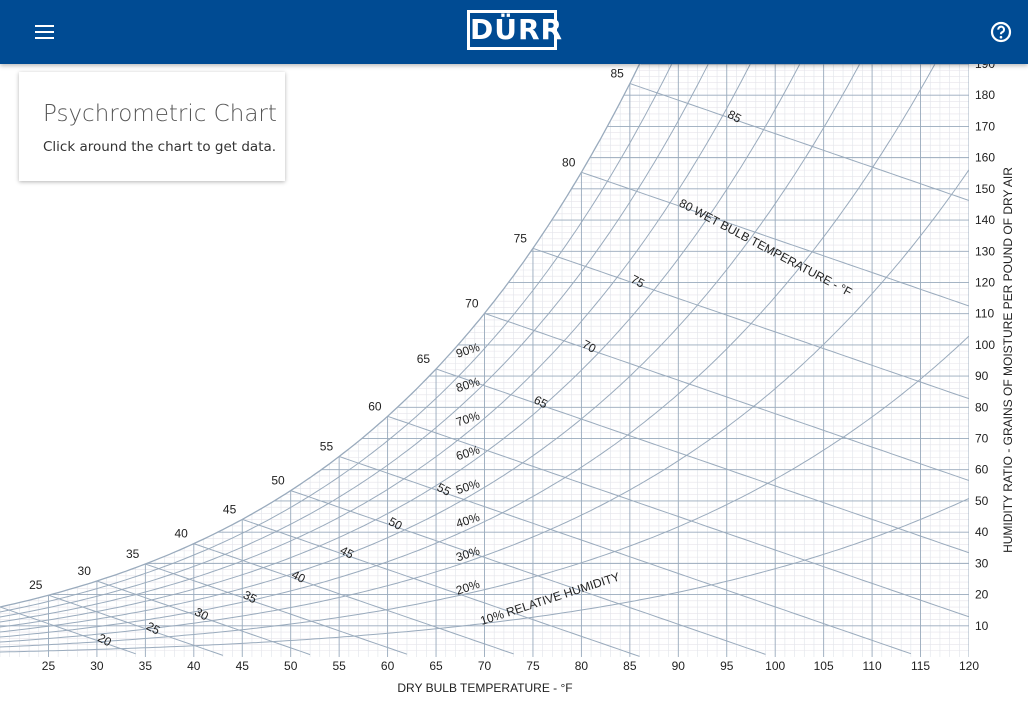  What do you see at coordinates (985, 189) in the screenshot?
I see `y-tick-label: 150` at bounding box center [985, 189].